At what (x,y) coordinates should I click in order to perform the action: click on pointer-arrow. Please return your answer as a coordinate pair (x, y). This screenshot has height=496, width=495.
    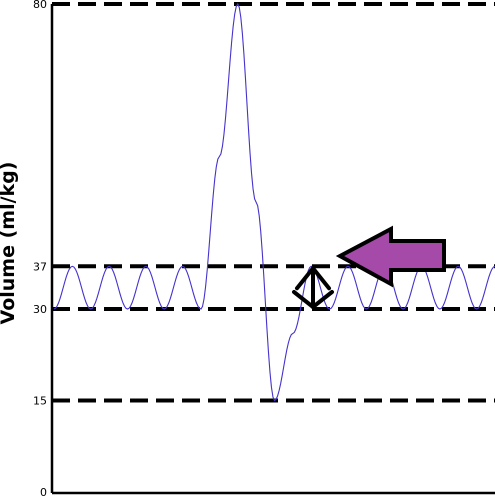
    Looking at the image, I should click on (390, 256).